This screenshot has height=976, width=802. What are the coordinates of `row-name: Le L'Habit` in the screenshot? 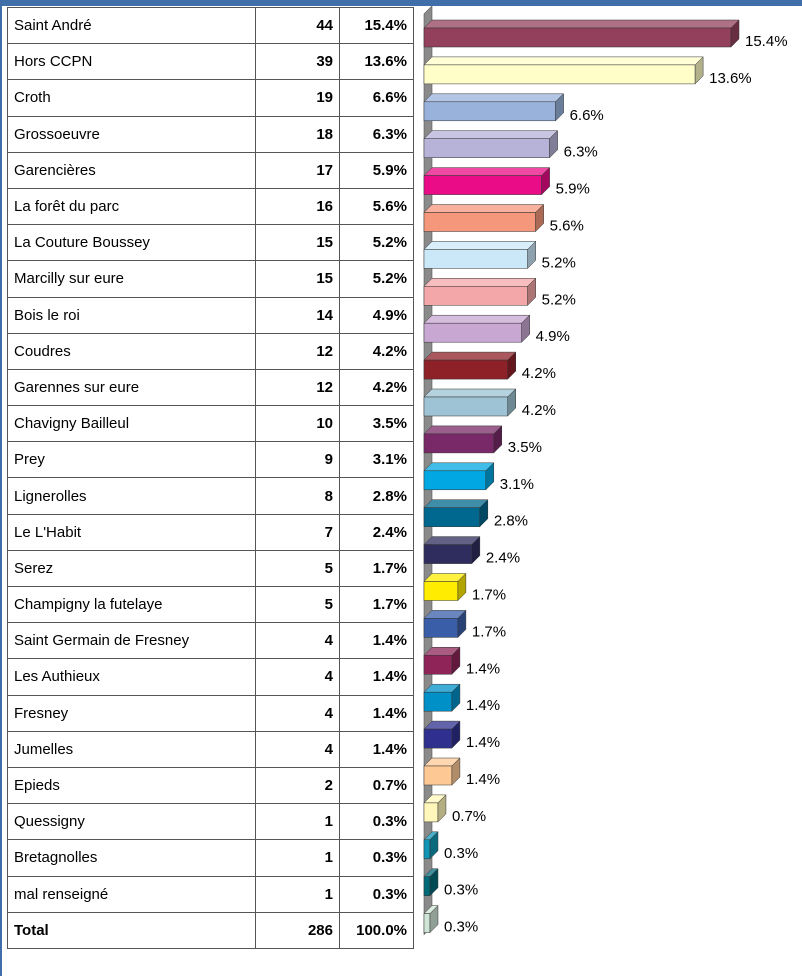 It's located at (131, 532).